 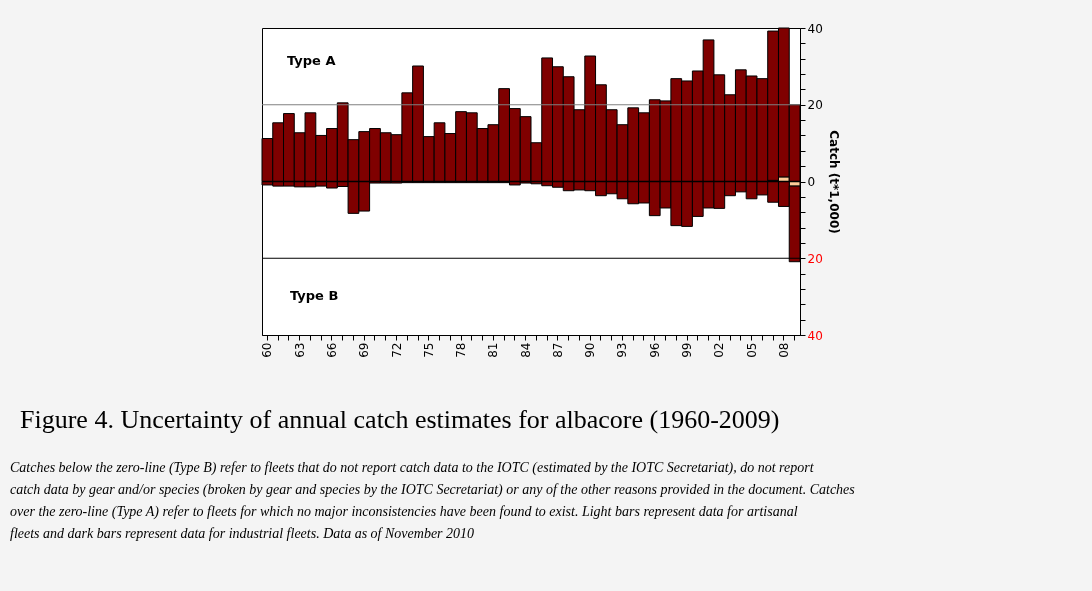 What do you see at coordinates (525, 350) in the screenshot?
I see `x-tick-label: 84` at bounding box center [525, 350].